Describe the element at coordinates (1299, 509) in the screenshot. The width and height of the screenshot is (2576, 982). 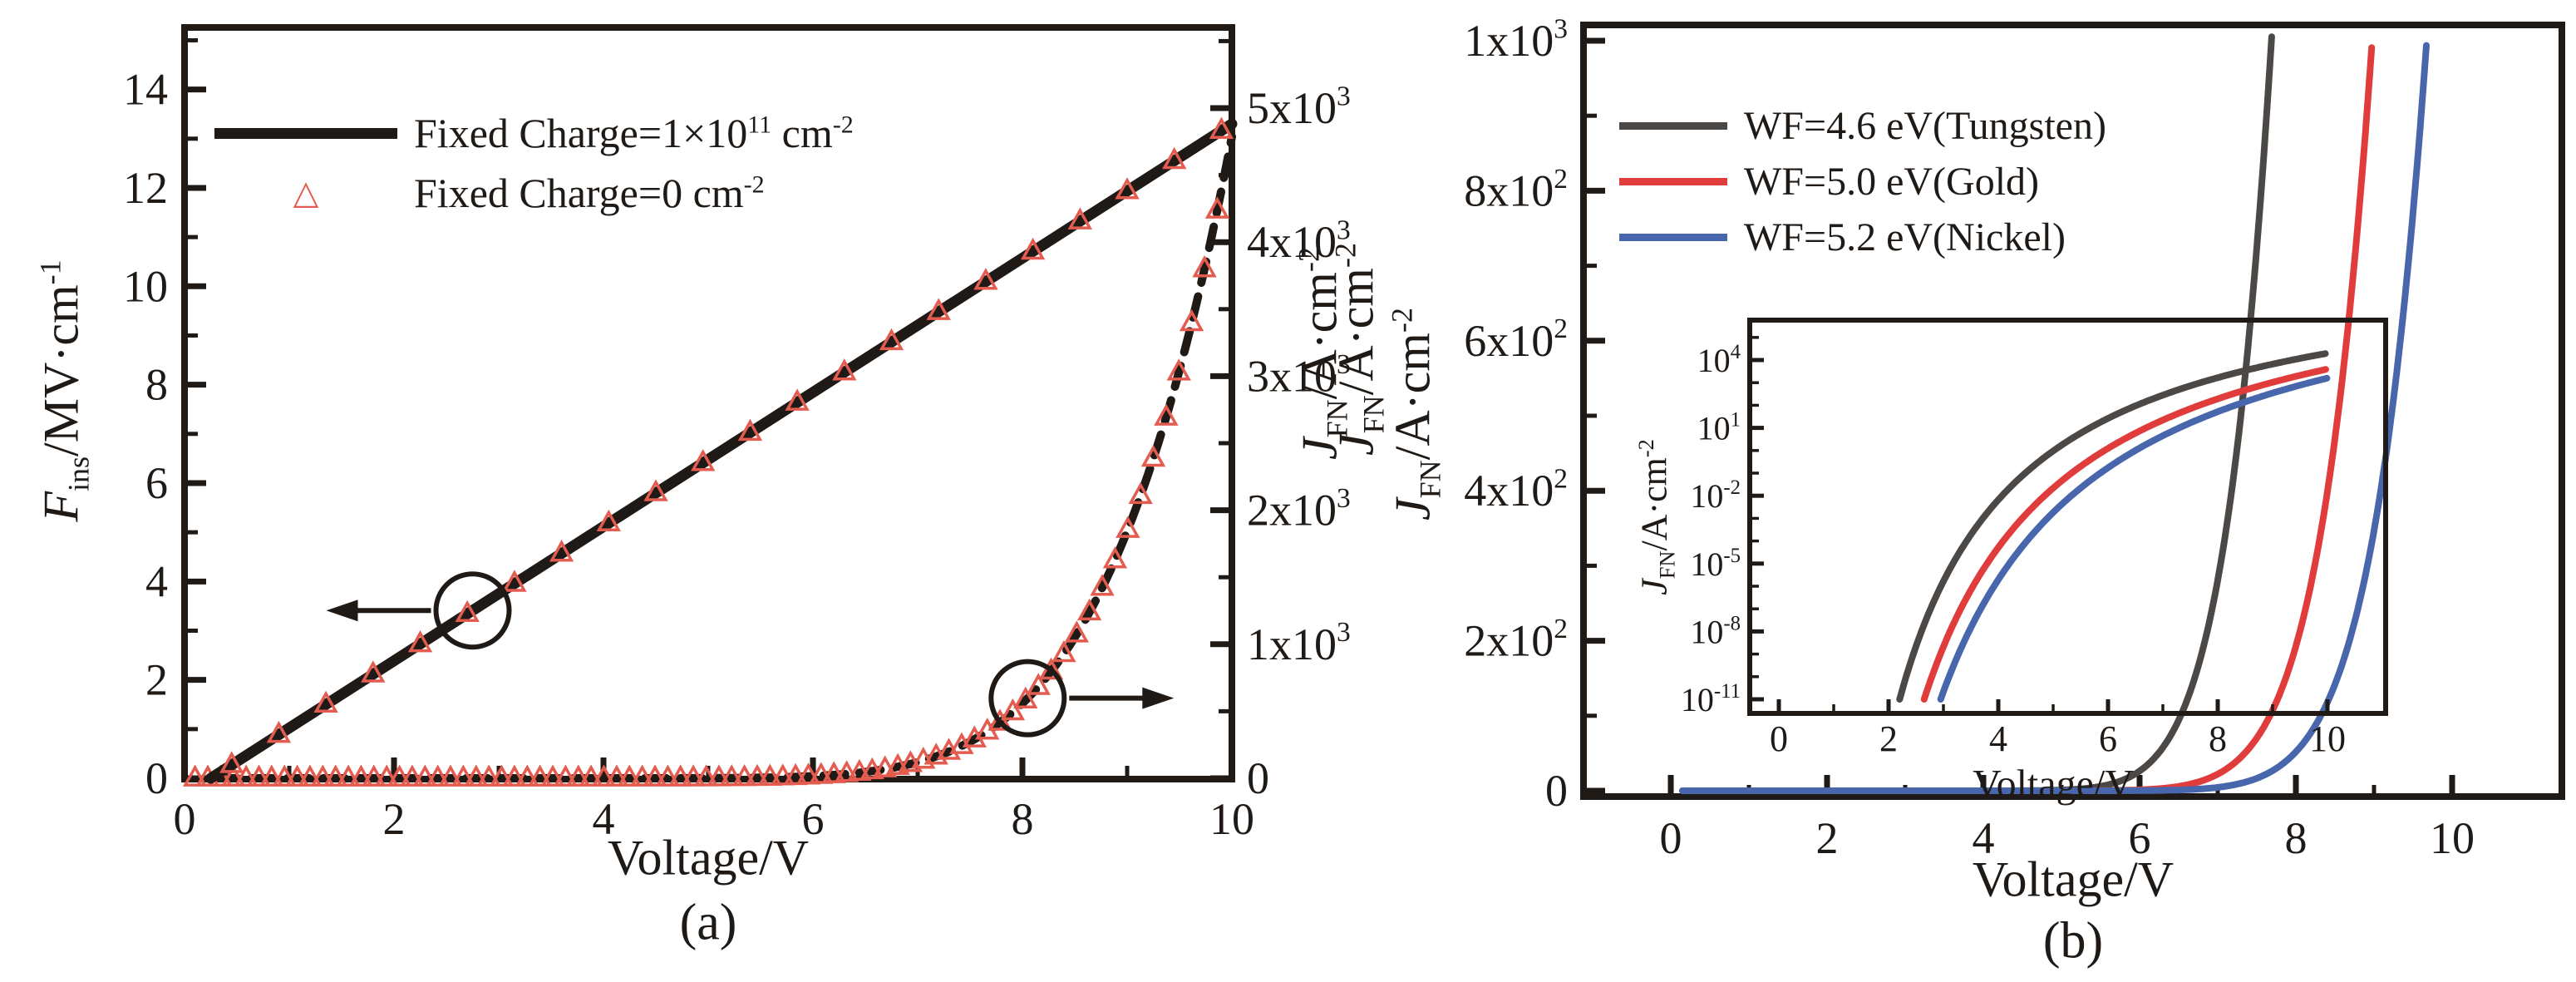
I see `panel-a-yright-tick-label: 2x10³` at that location.